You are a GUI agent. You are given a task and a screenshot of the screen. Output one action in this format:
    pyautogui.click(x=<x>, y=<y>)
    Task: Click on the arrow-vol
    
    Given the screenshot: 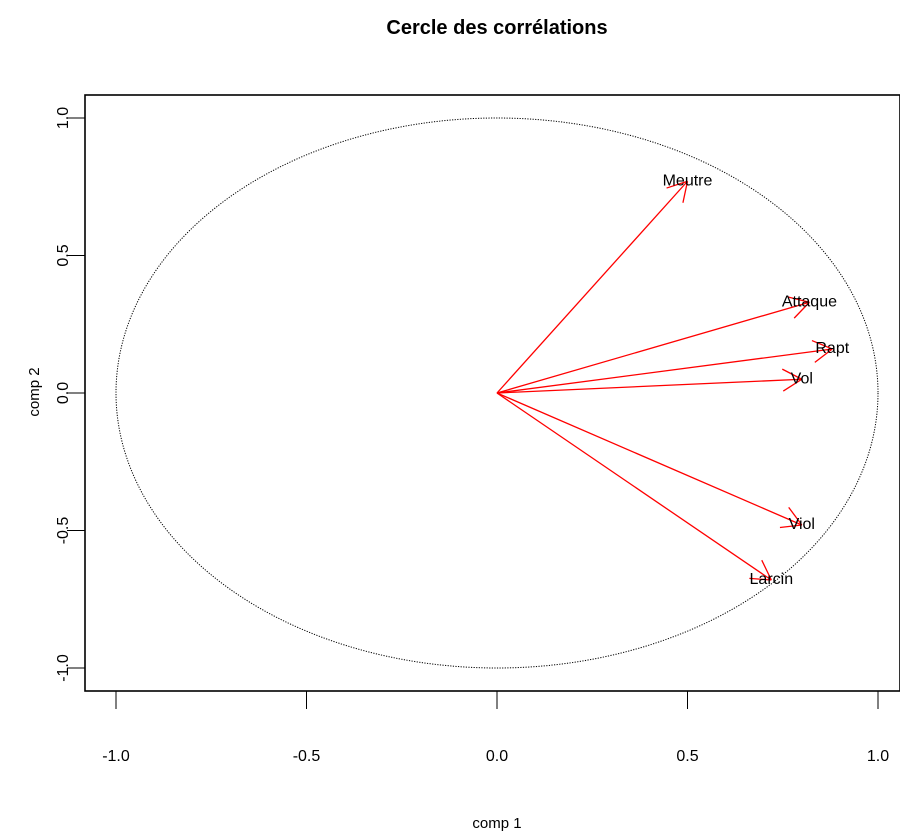 What is the action you would take?
    pyautogui.click(x=649, y=381)
    